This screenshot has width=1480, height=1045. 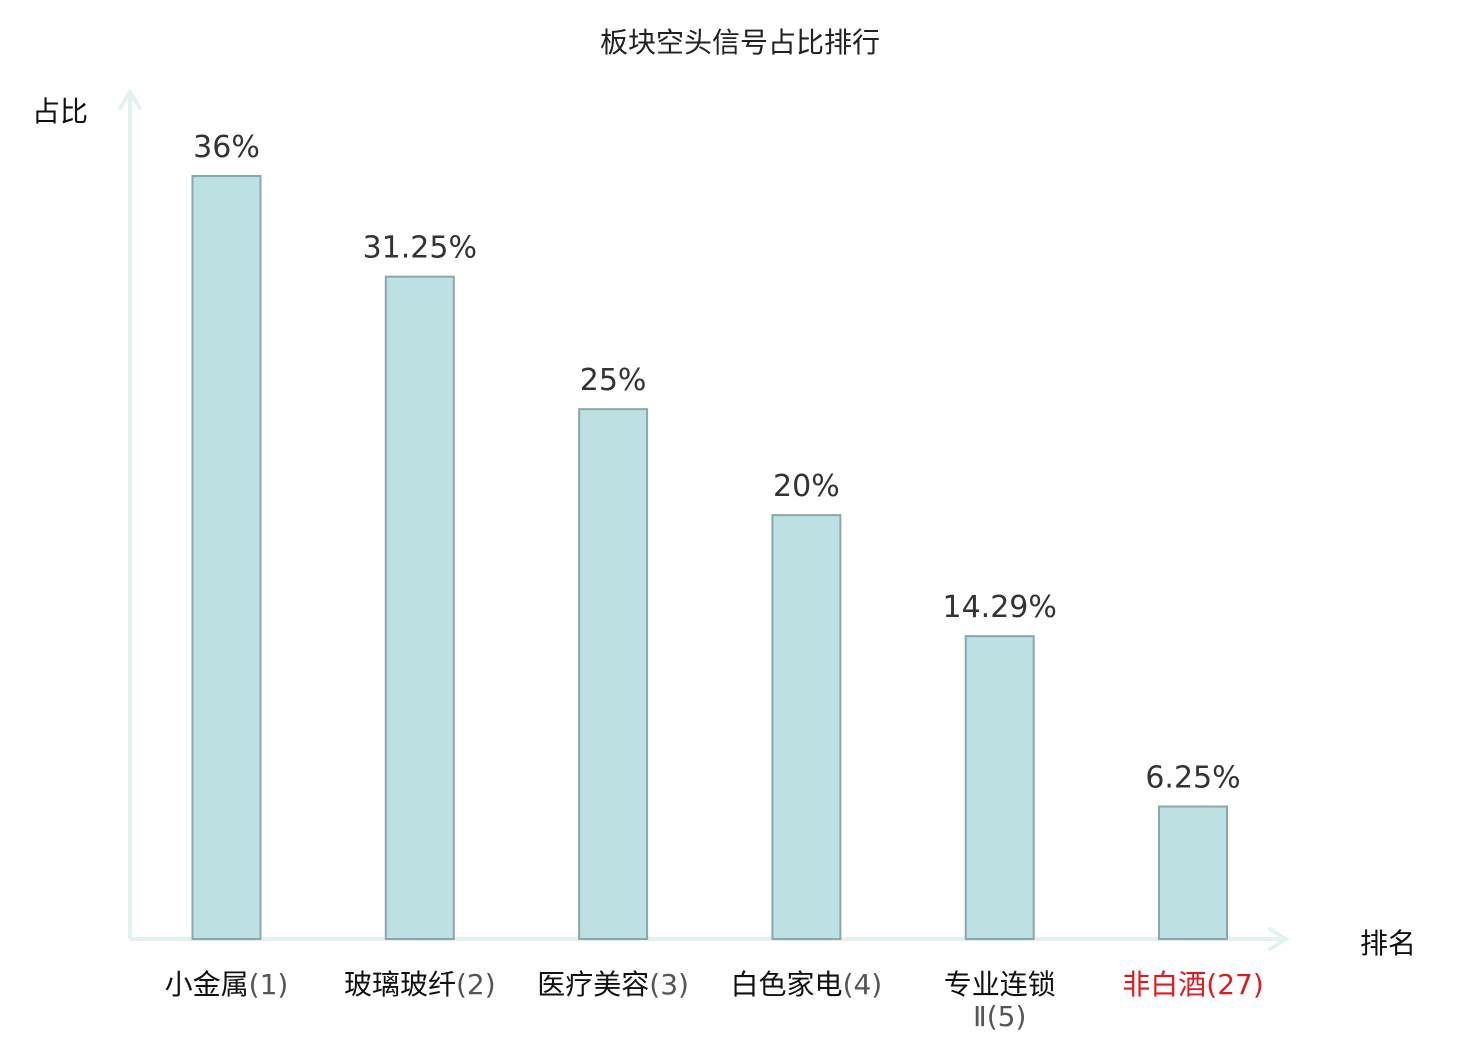 I want to click on x-axis-label: 排名, so click(x=1388, y=943).